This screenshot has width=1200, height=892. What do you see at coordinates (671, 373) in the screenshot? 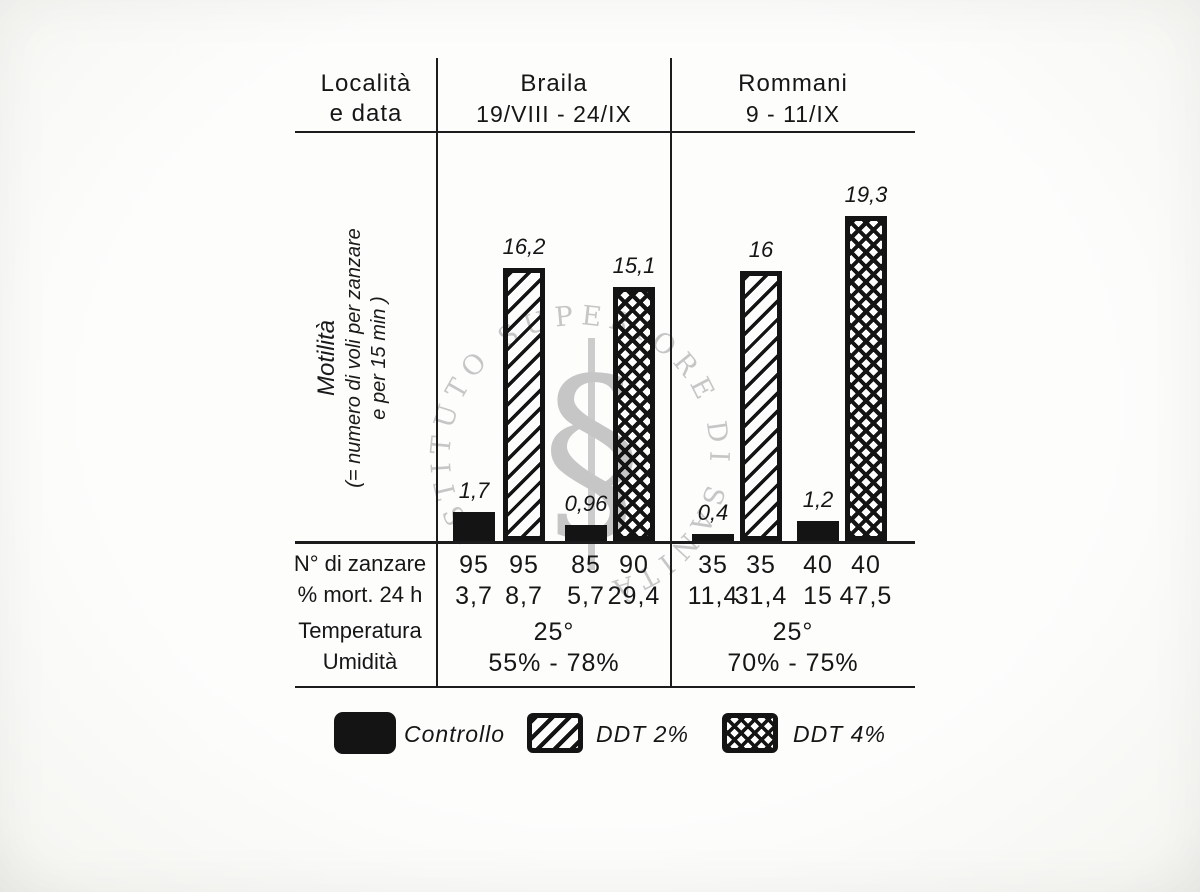
I see `divider-vertical-right` at bounding box center [671, 373].